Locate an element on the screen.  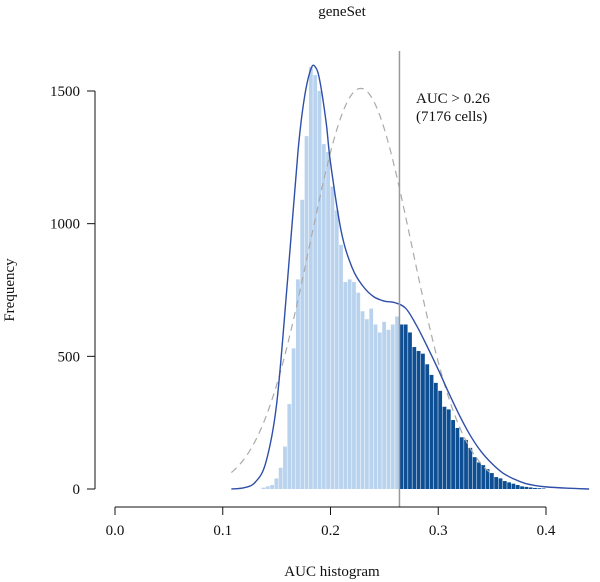
y-axis: 0 500 1000 1500 is located at coordinates (73, 291).